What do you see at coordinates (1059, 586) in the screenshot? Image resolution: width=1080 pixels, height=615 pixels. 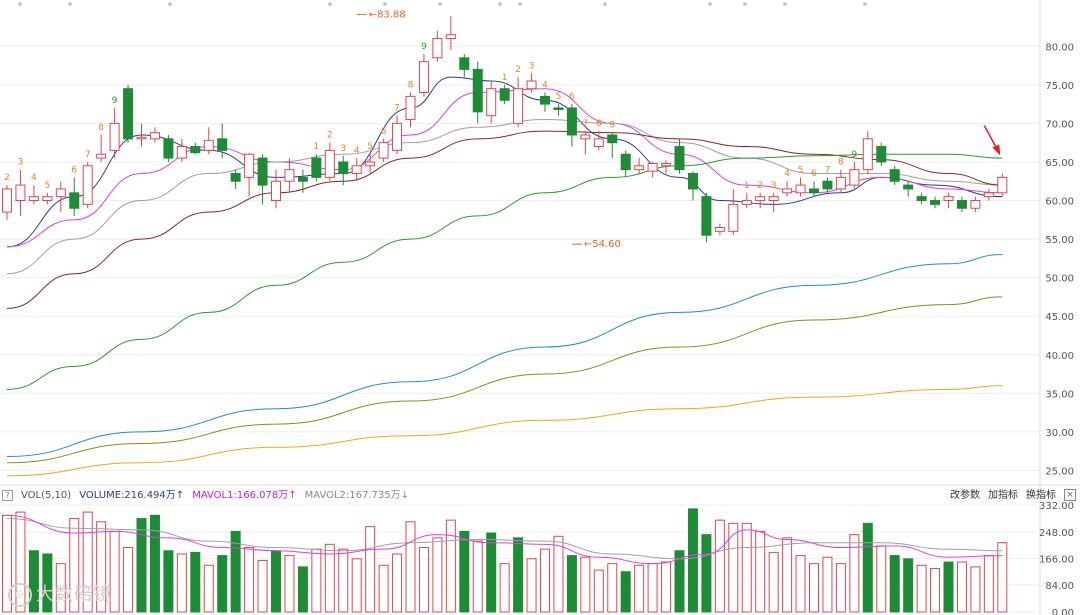 I see `volume-tick-label: 84.00` at bounding box center [1059, 586].